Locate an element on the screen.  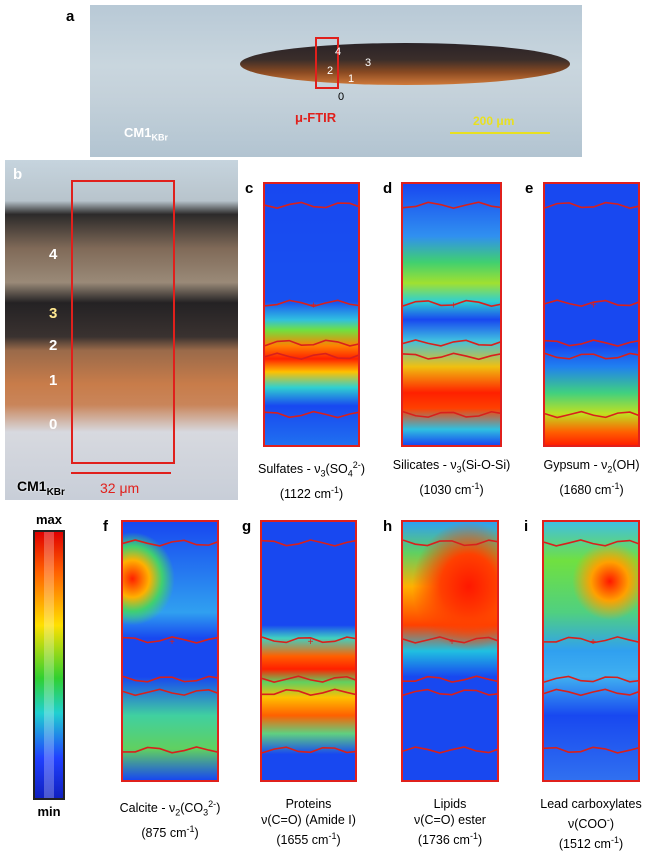
caption: Gypsum - ν2(OH) (1680 cm-1) is located at coordinates (586, 477).